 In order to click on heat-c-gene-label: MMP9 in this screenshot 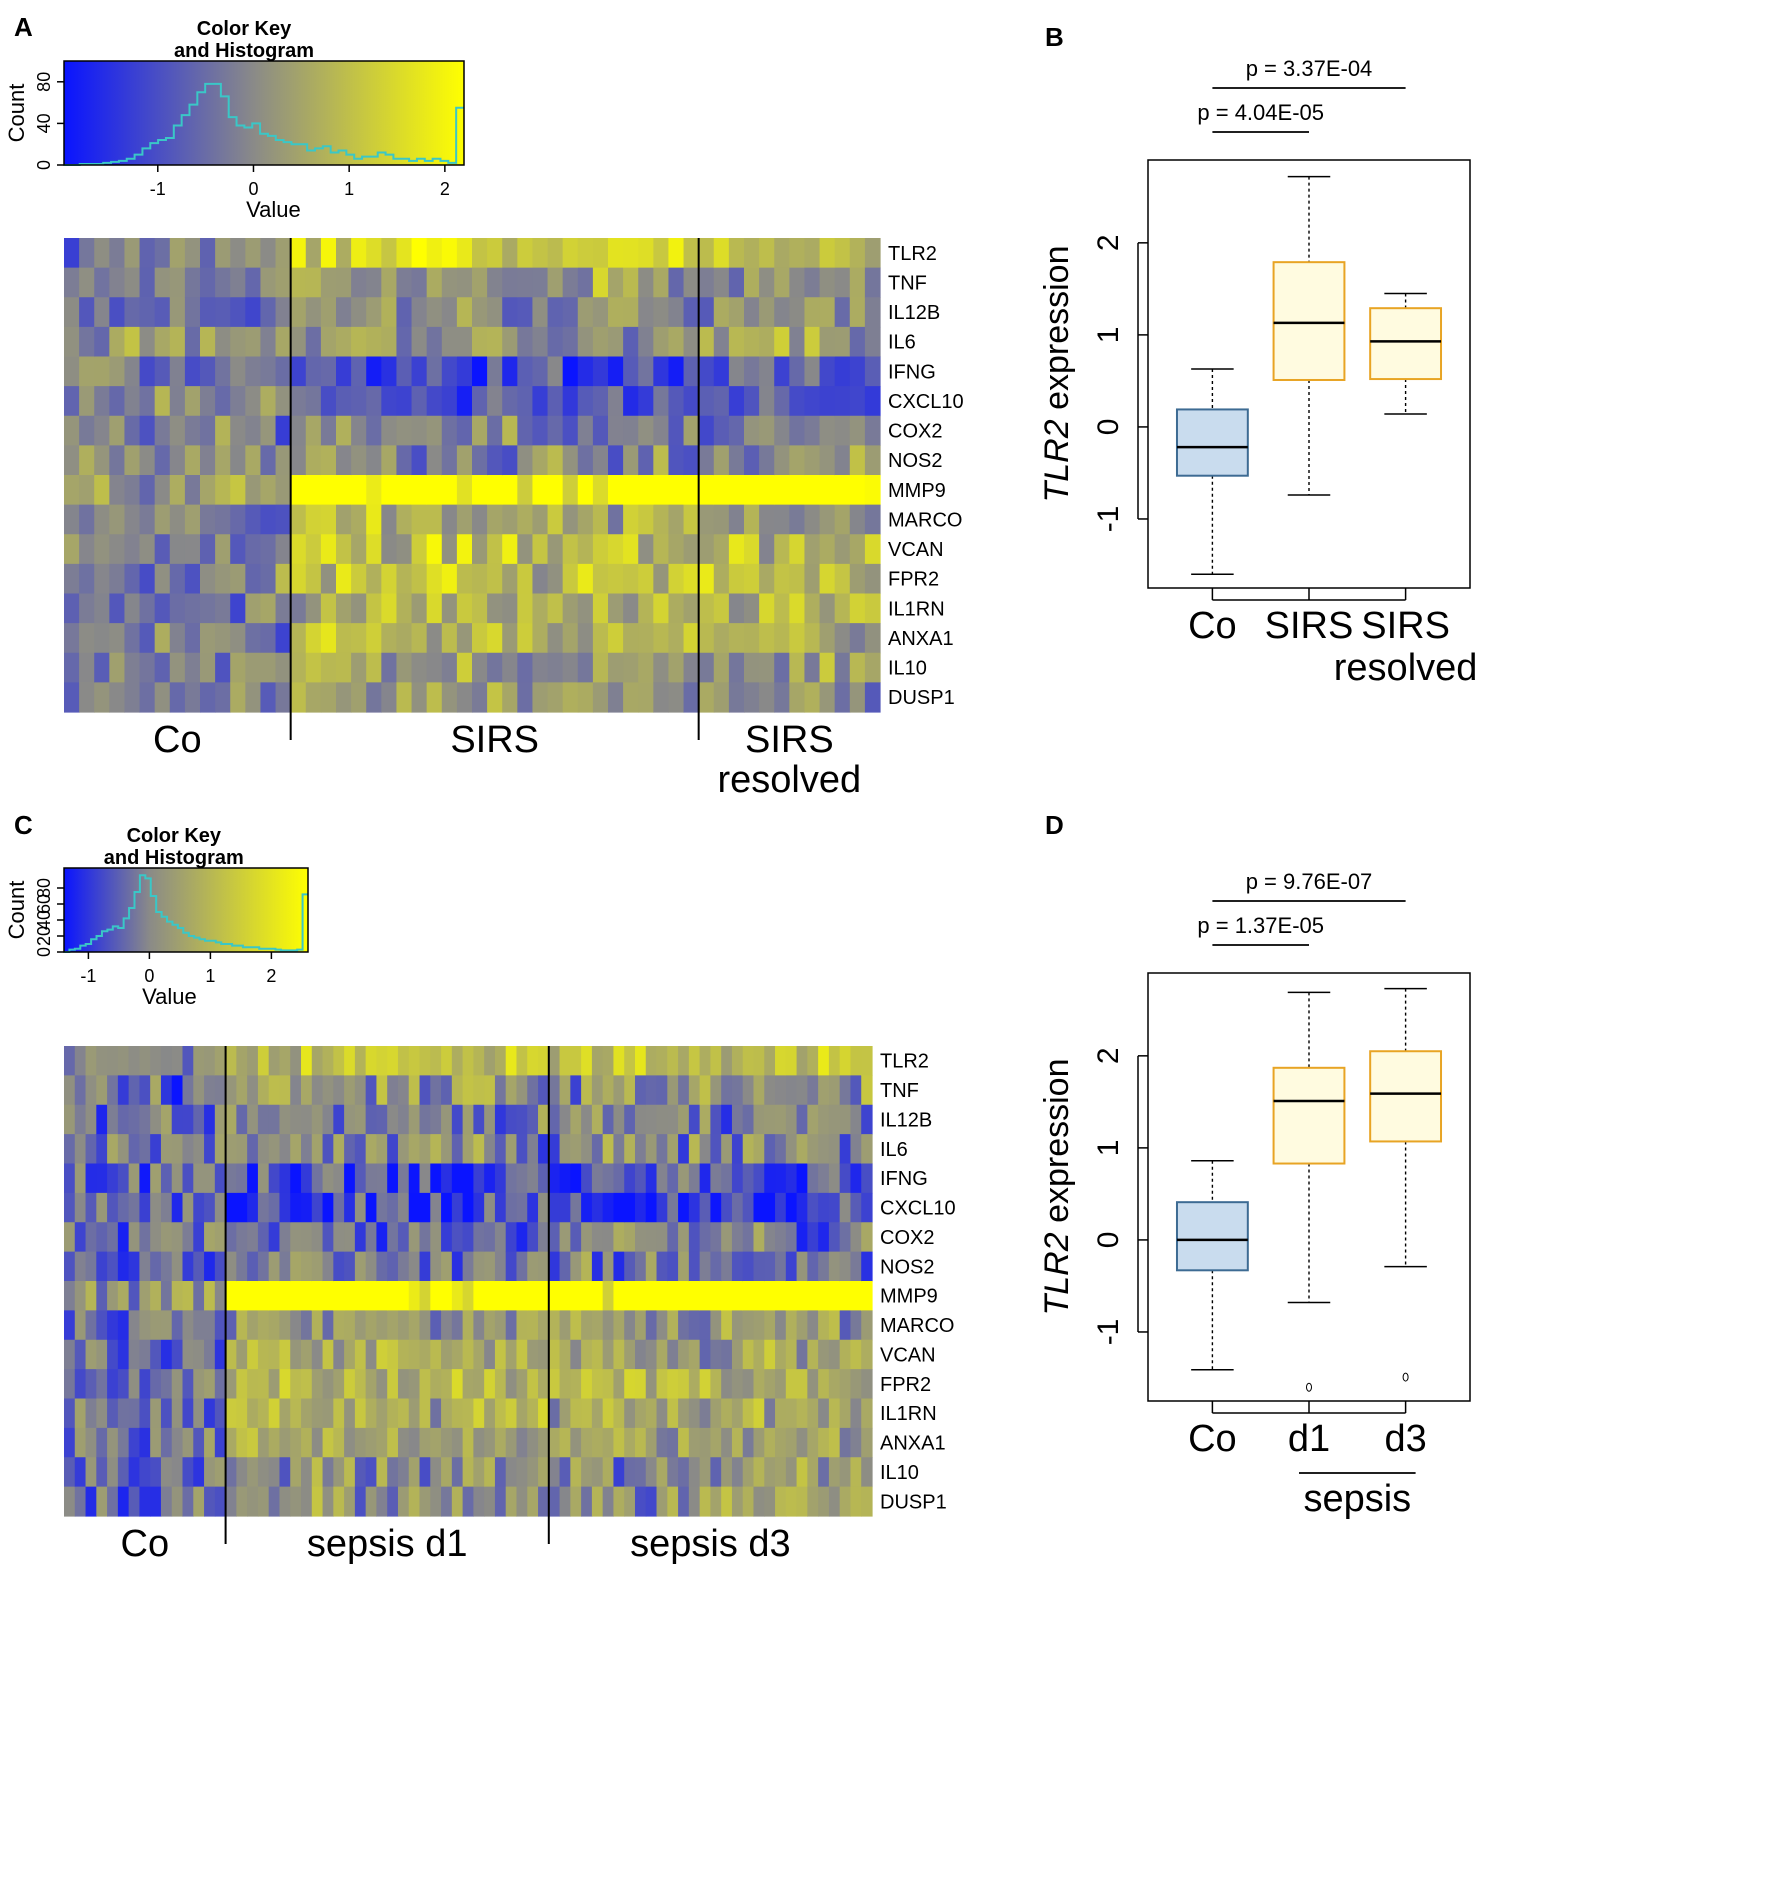, I will do `click(909, 1297)`.